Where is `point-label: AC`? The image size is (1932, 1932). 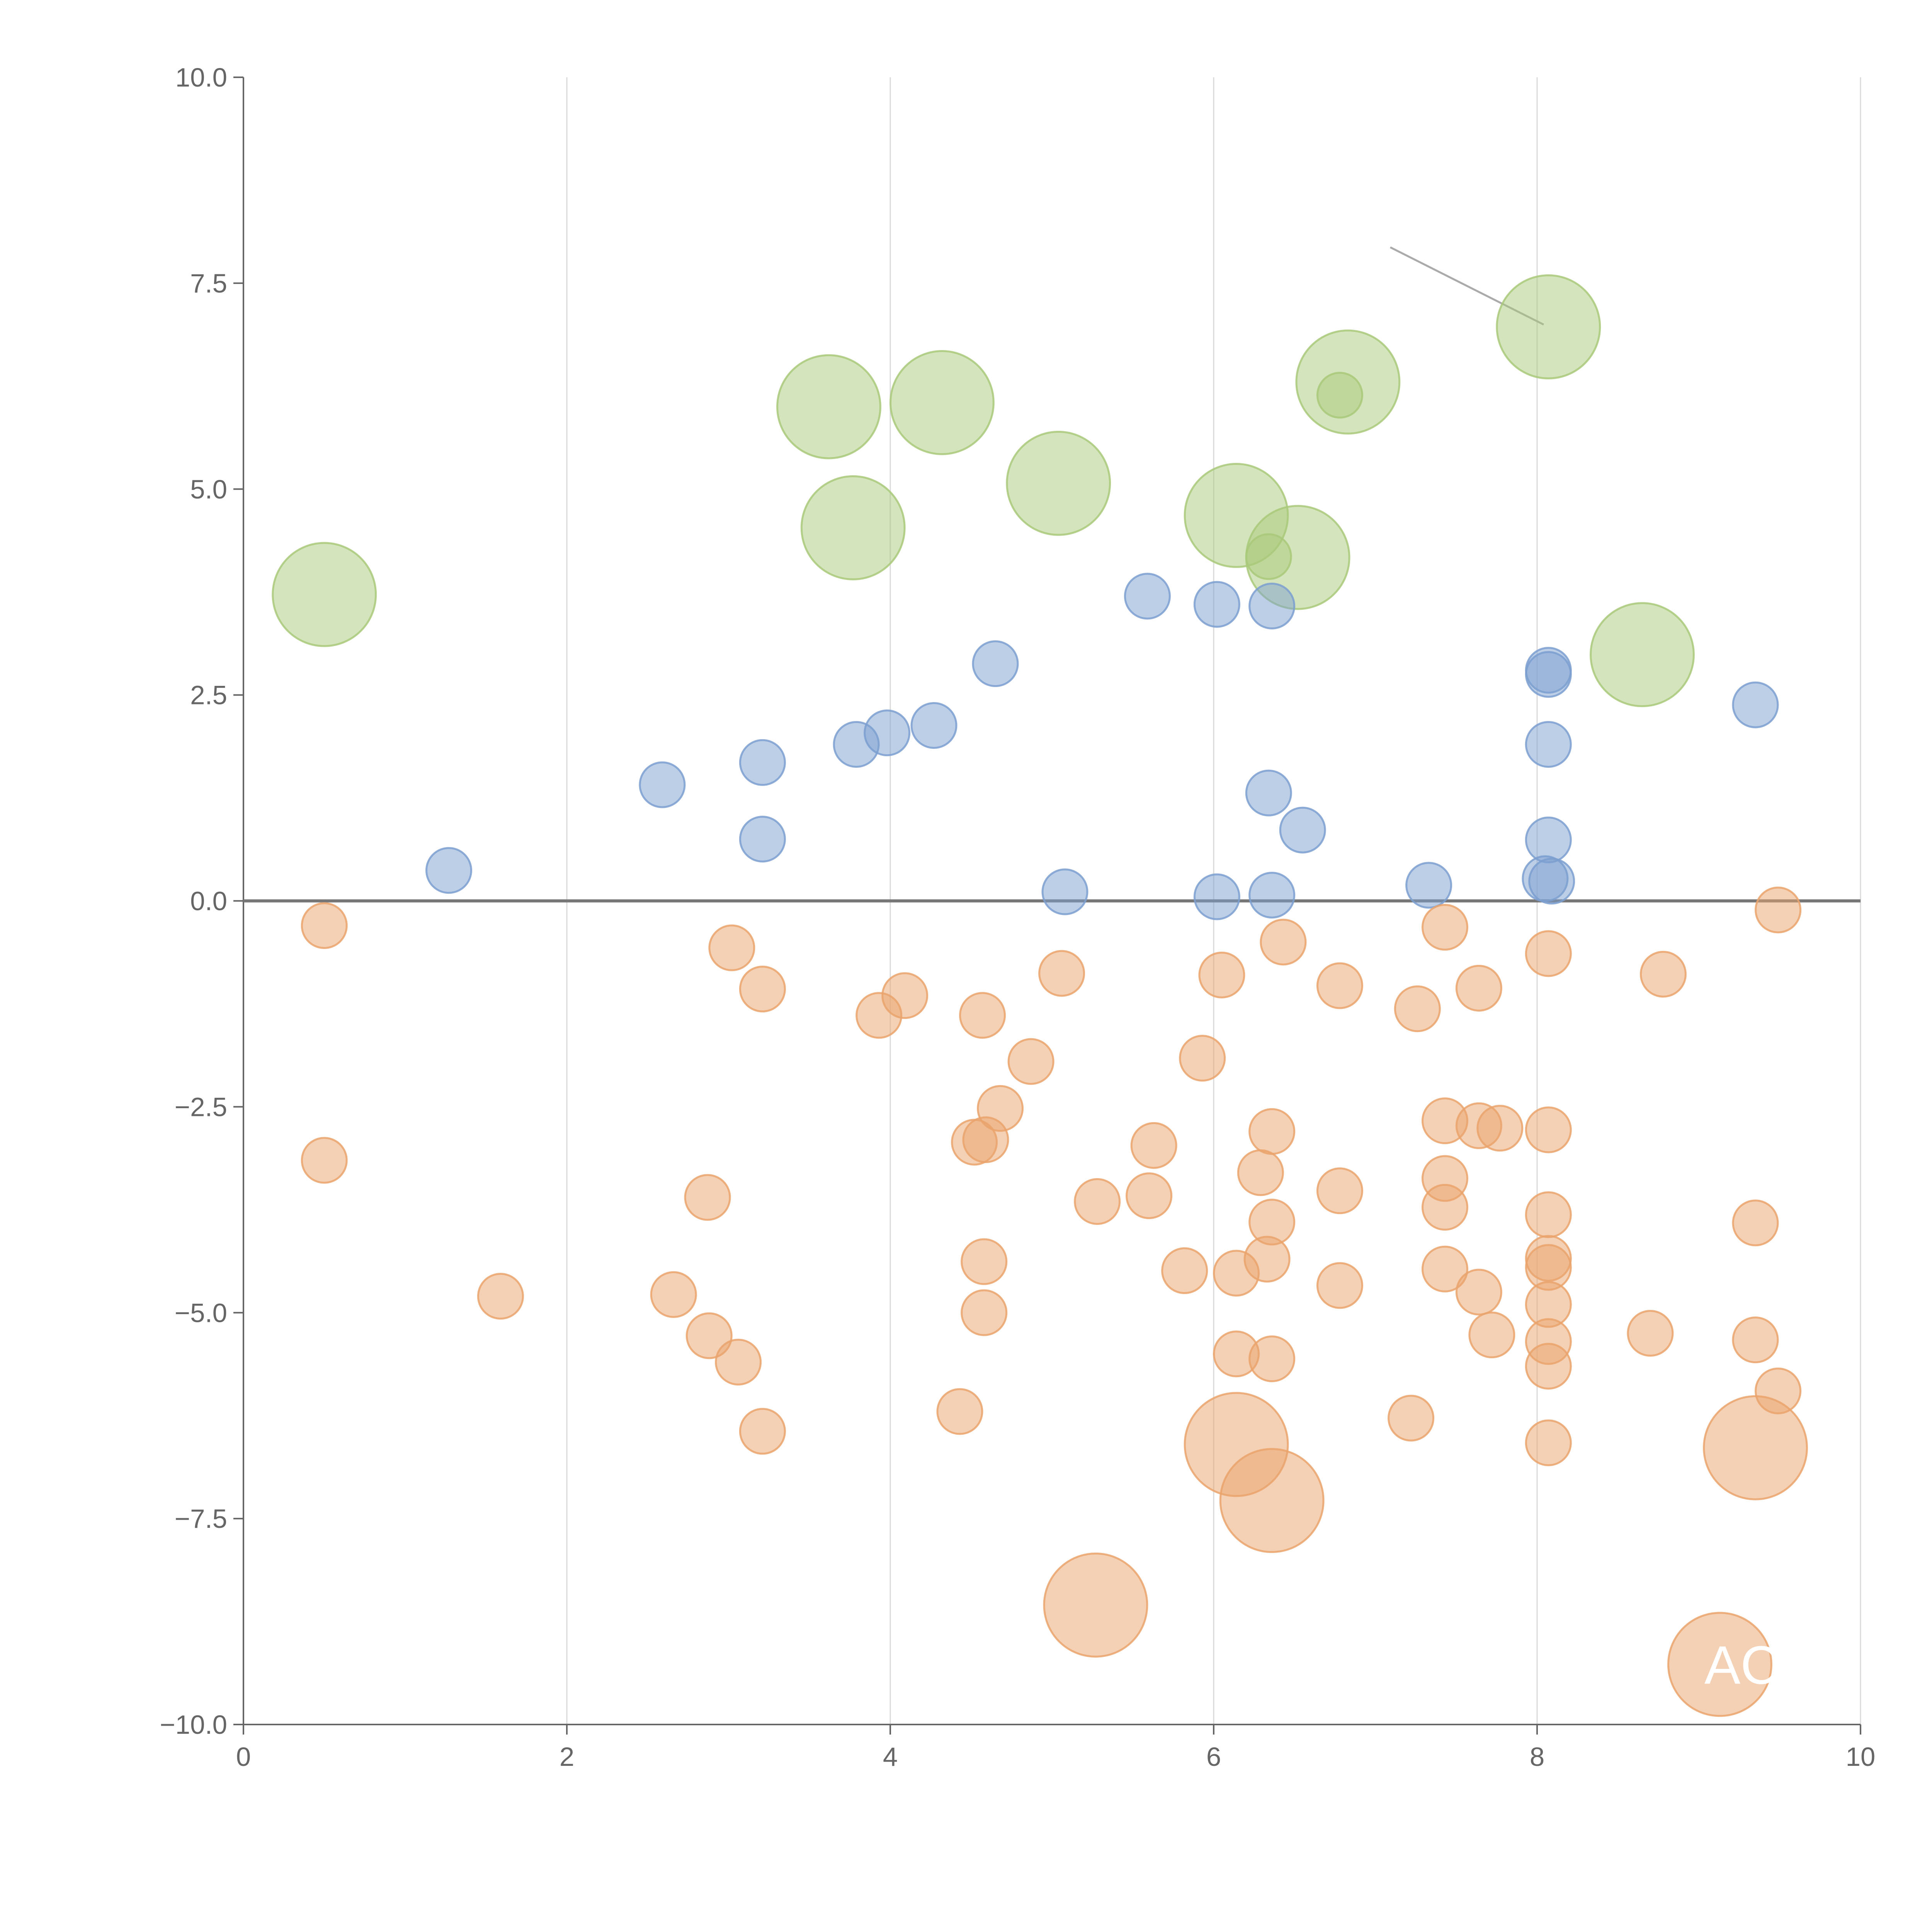
point-label: AC is located at coordinates (1742, 1665).